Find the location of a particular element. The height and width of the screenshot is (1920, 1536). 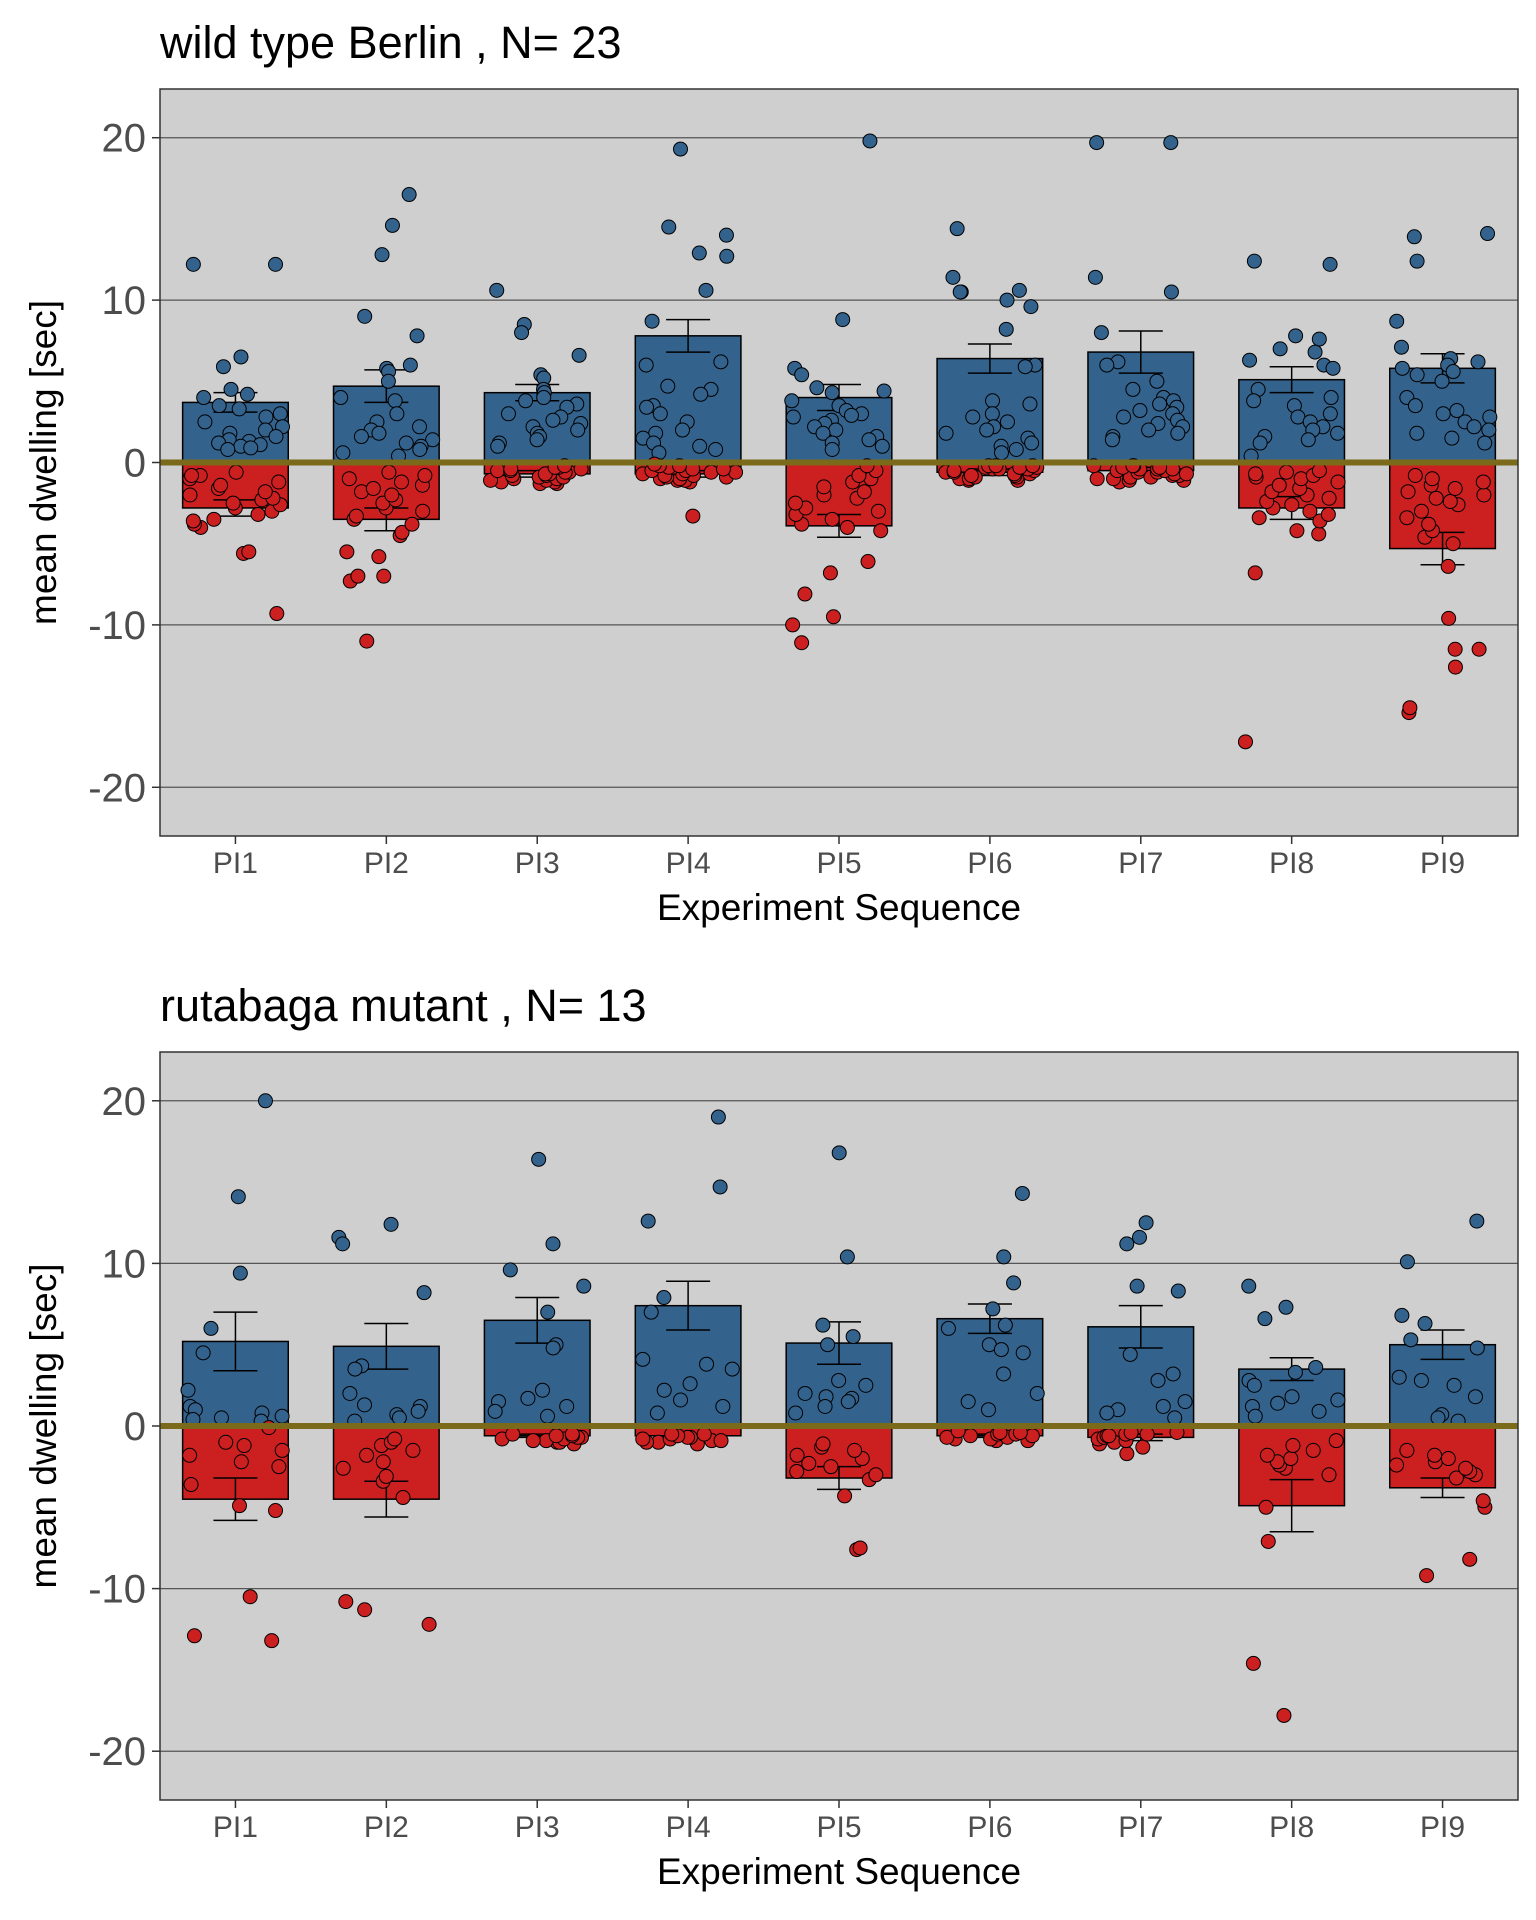

x-tick-label: PI9 is located at coordinates (1442, 1827).